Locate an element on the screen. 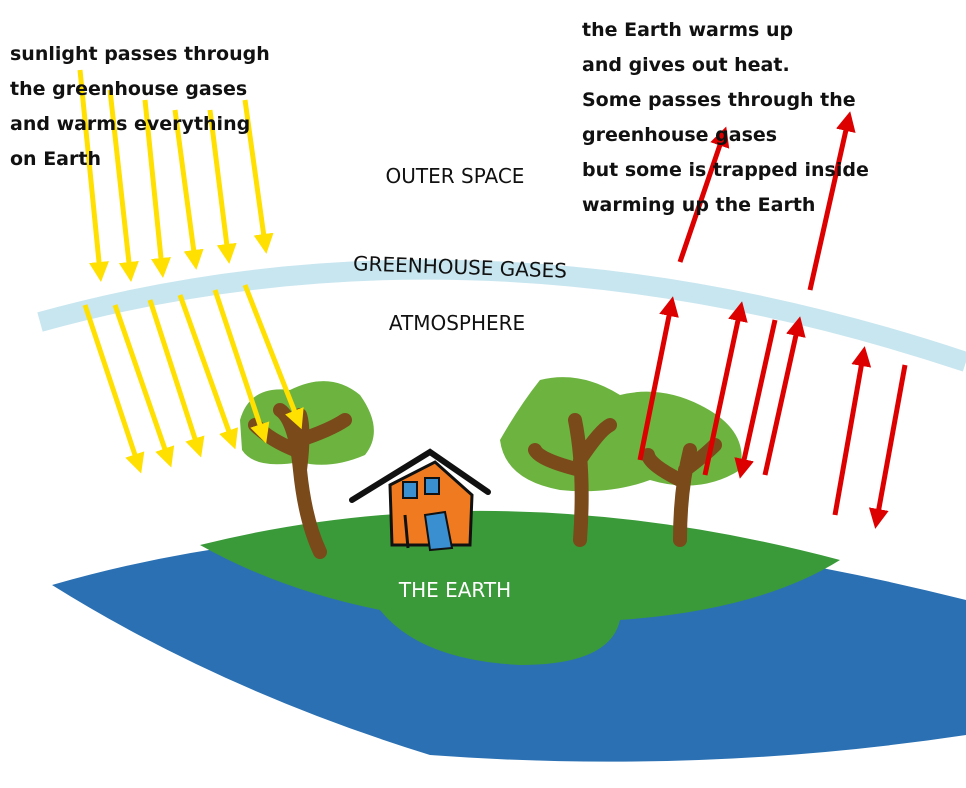 This screenshot has width=966, height=788. heat-arrows is located at coordinates (772, 320).